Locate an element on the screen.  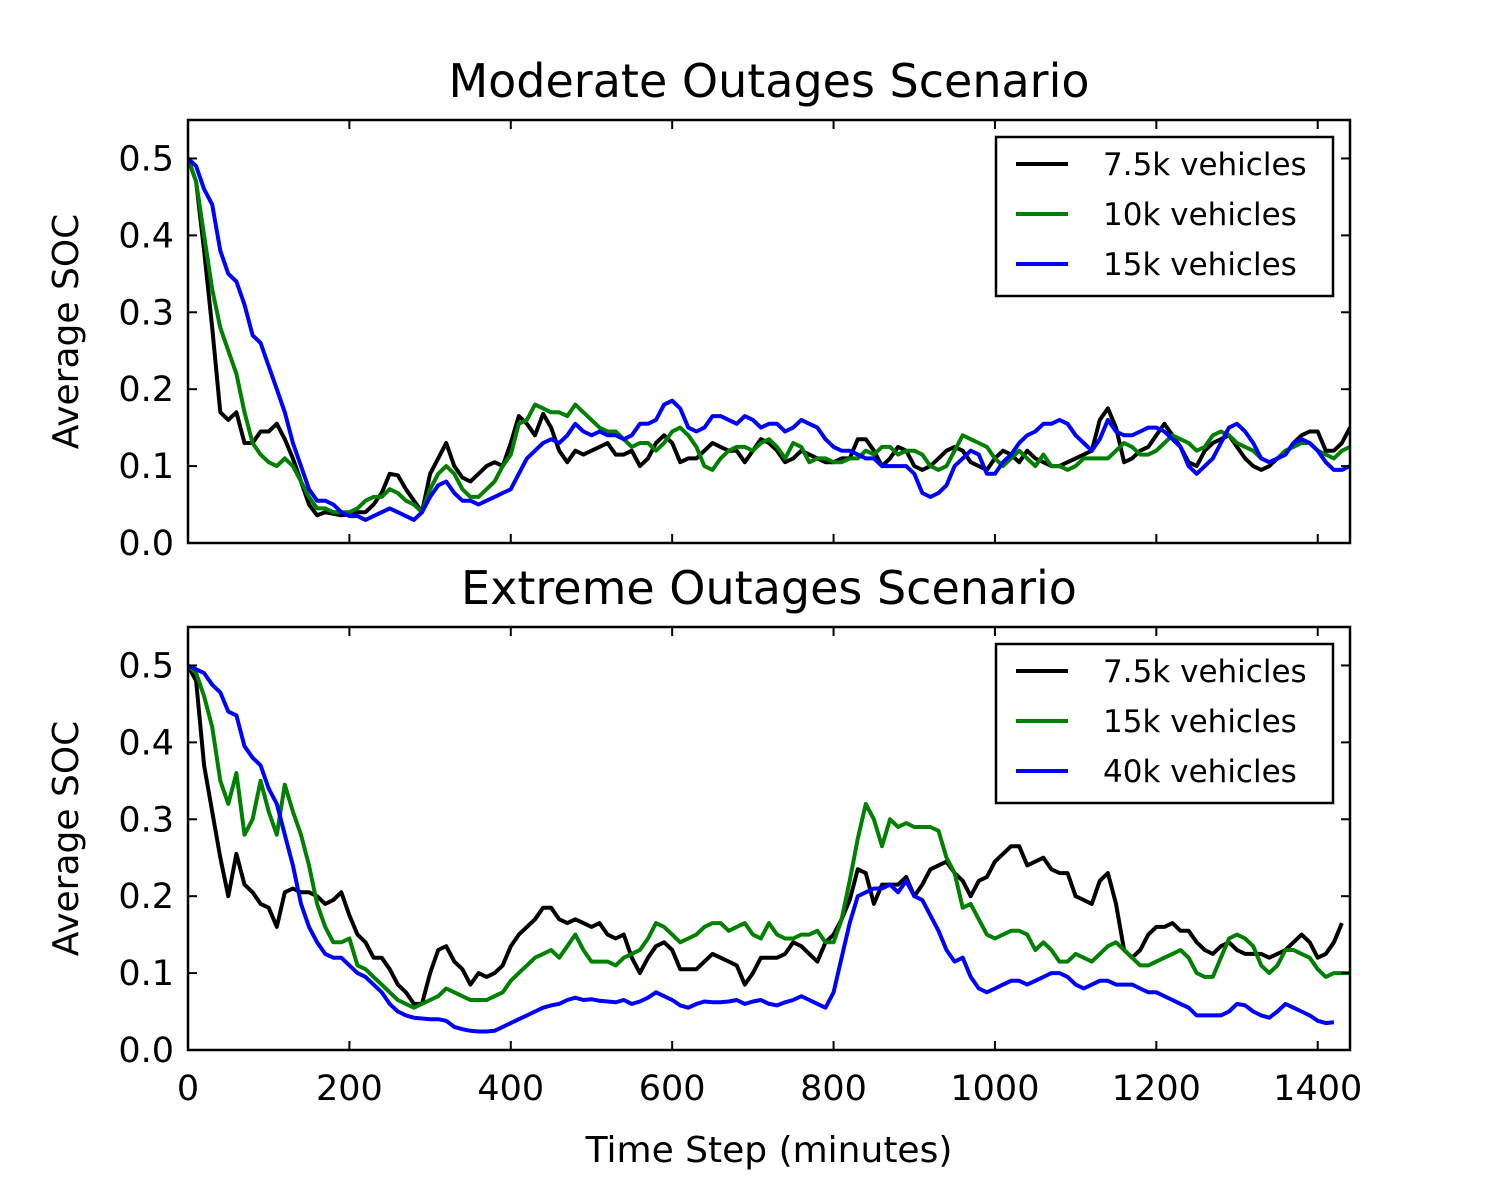
chart-title: Moderate Outages Scenario is located at coordinates (768, 81).